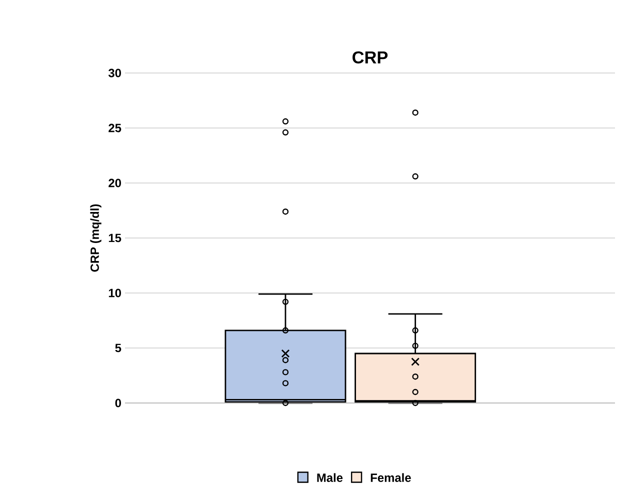 This screenshot has height=493, width=630. Describe the element at coordinates (114, 183) in the screenshot. I see `y-tick-label: 20` at that location.